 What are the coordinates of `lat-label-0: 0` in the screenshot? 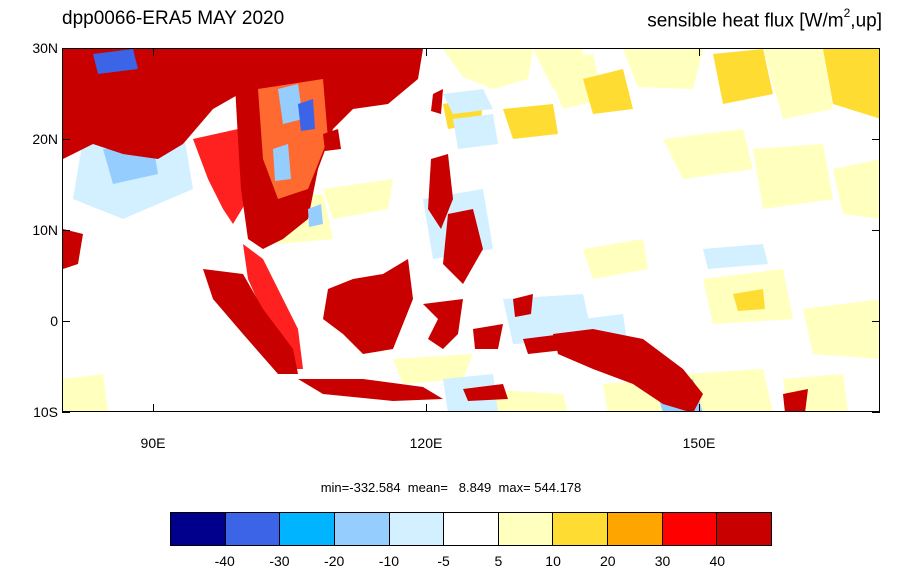 It's located at (54, 321).